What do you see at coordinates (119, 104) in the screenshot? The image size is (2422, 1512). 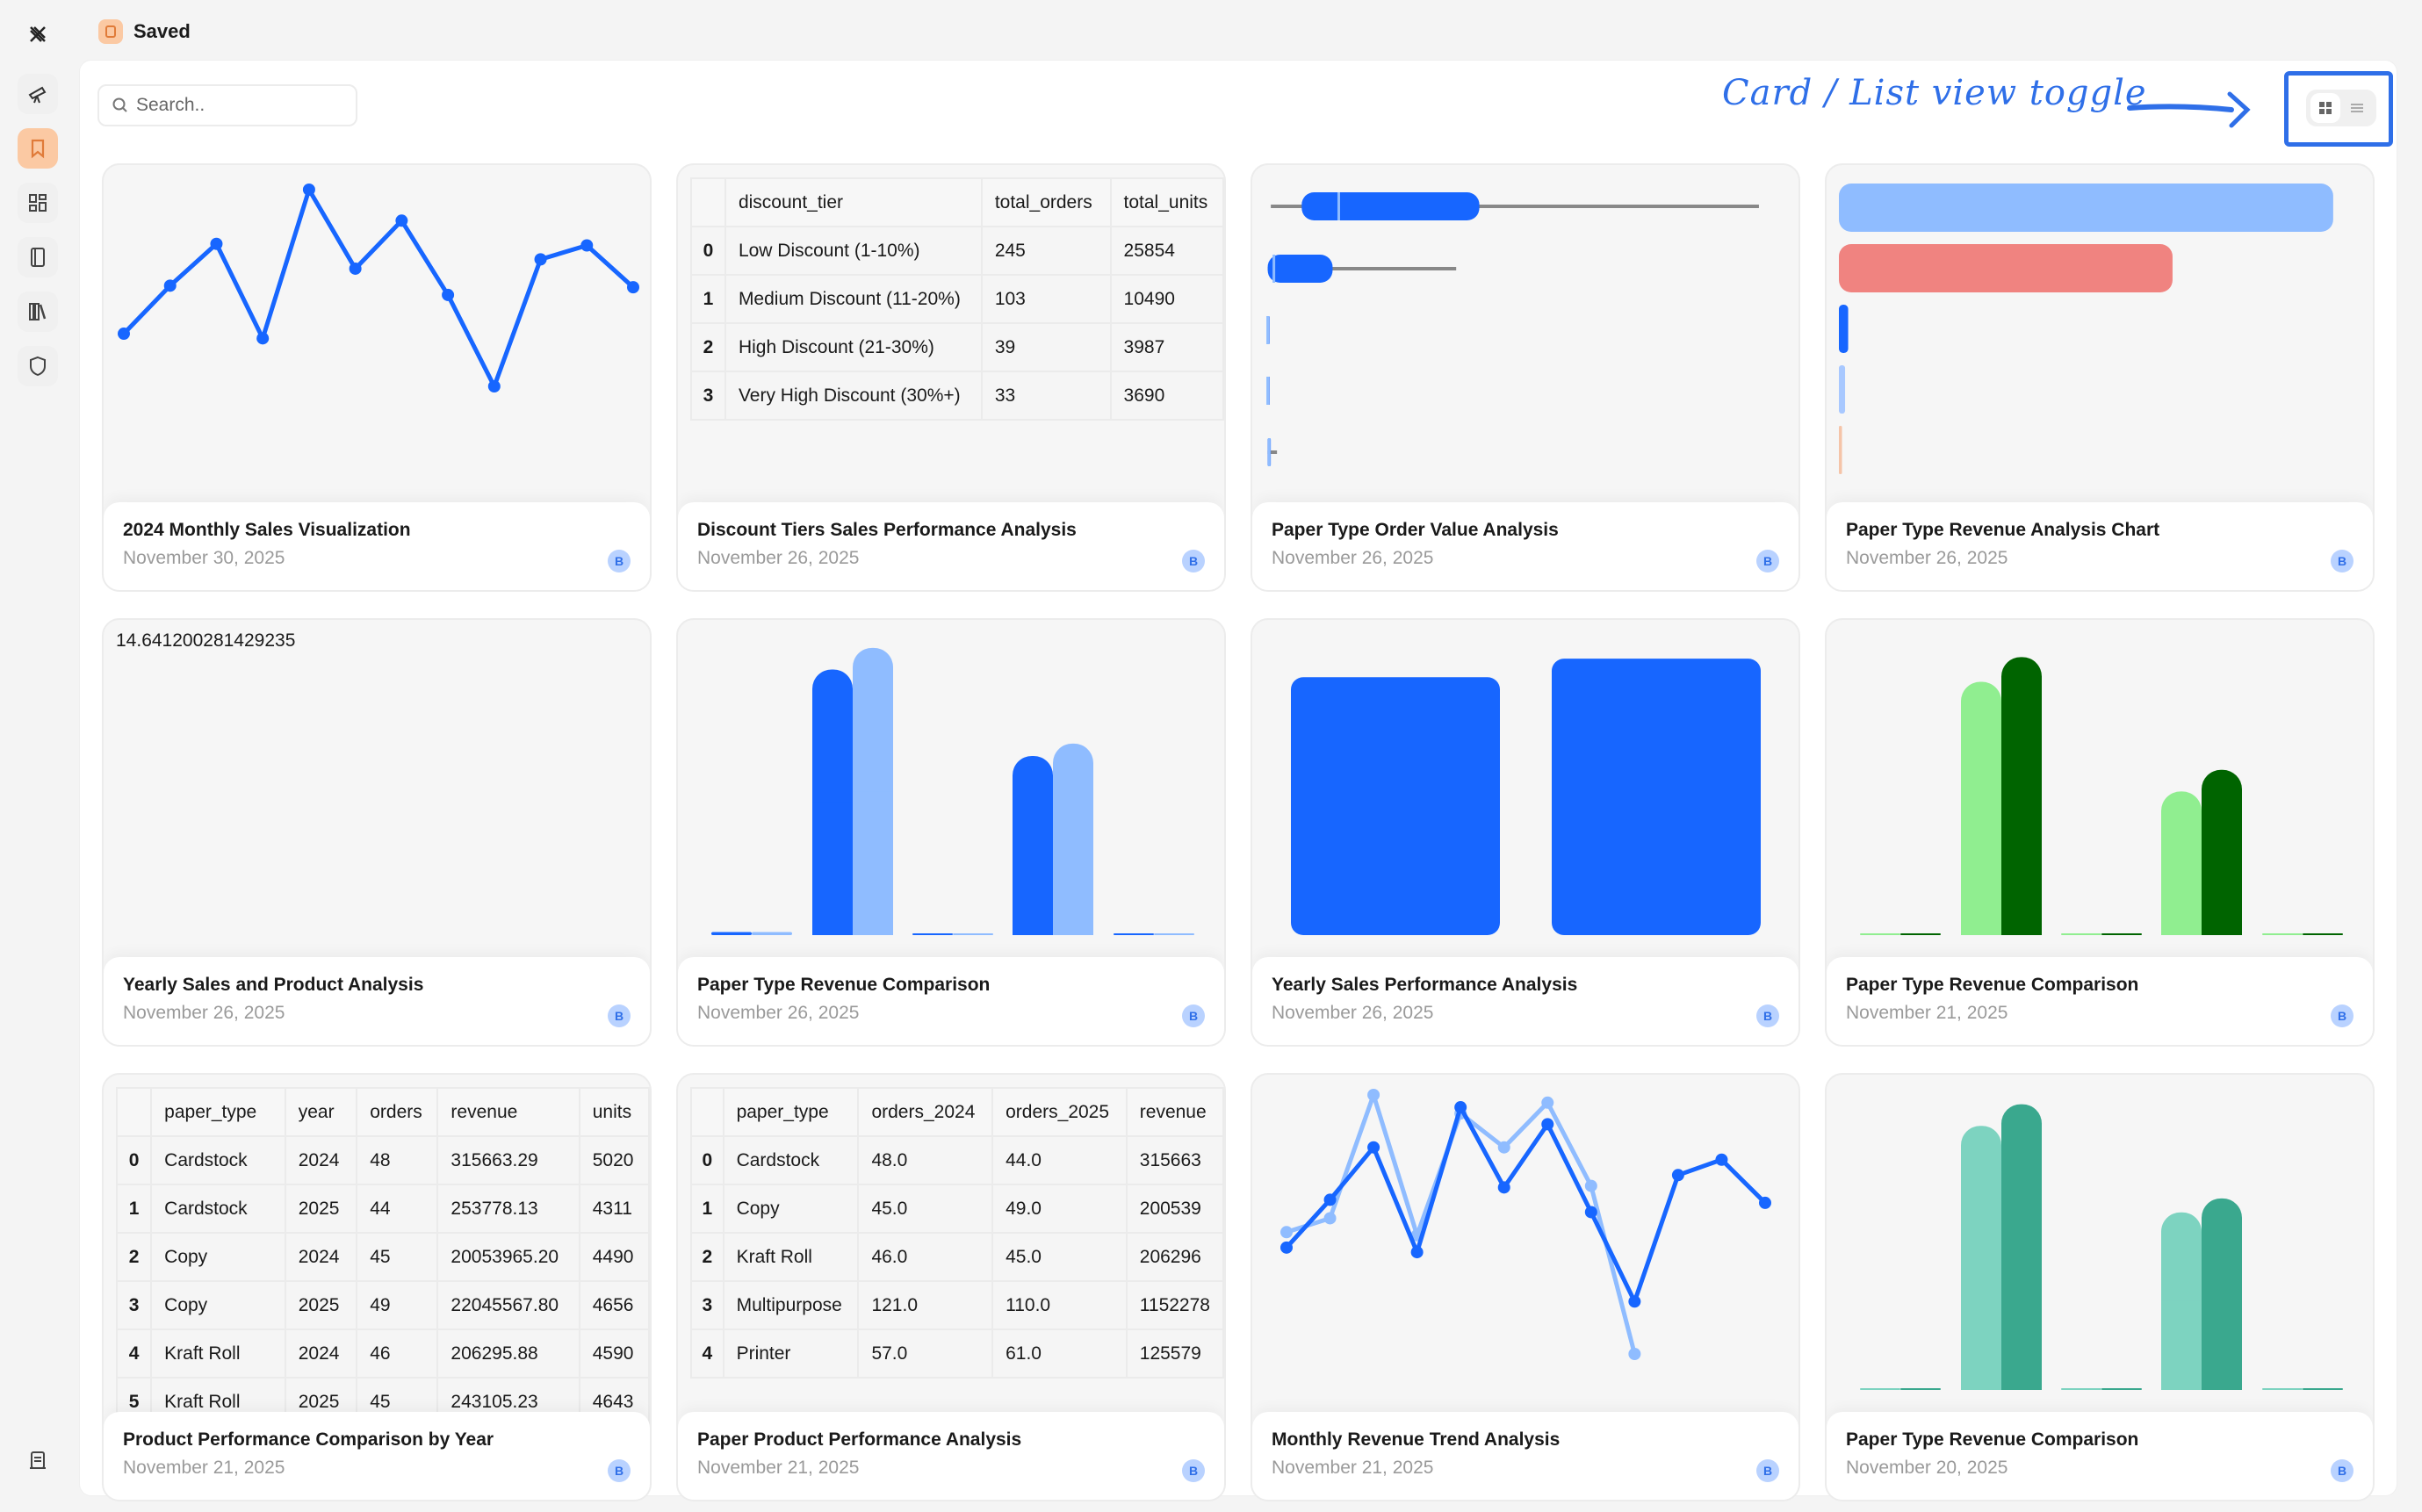 I see `search-icon` at bounding box center [119, 104].